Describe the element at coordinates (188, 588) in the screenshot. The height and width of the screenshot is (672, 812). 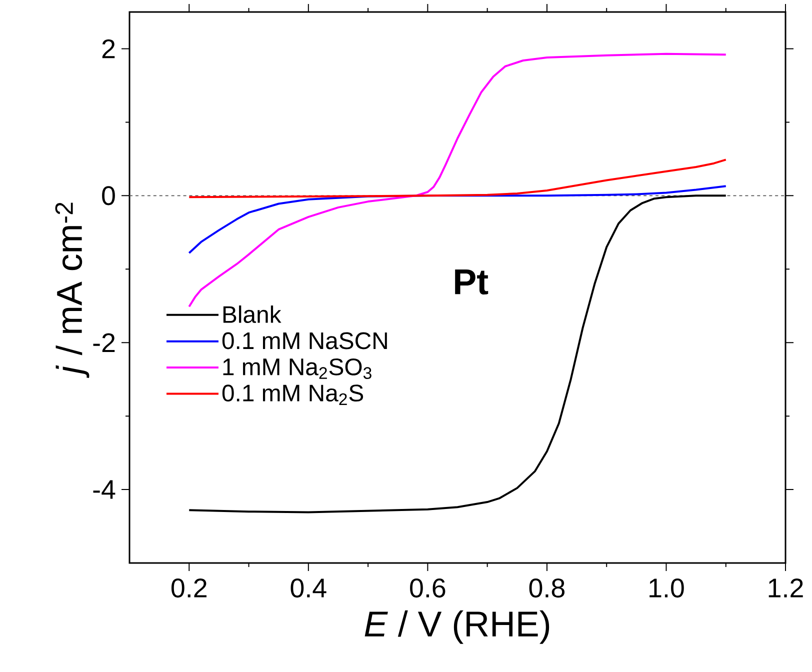
I see `x-tick-label: 0.2` at that location.